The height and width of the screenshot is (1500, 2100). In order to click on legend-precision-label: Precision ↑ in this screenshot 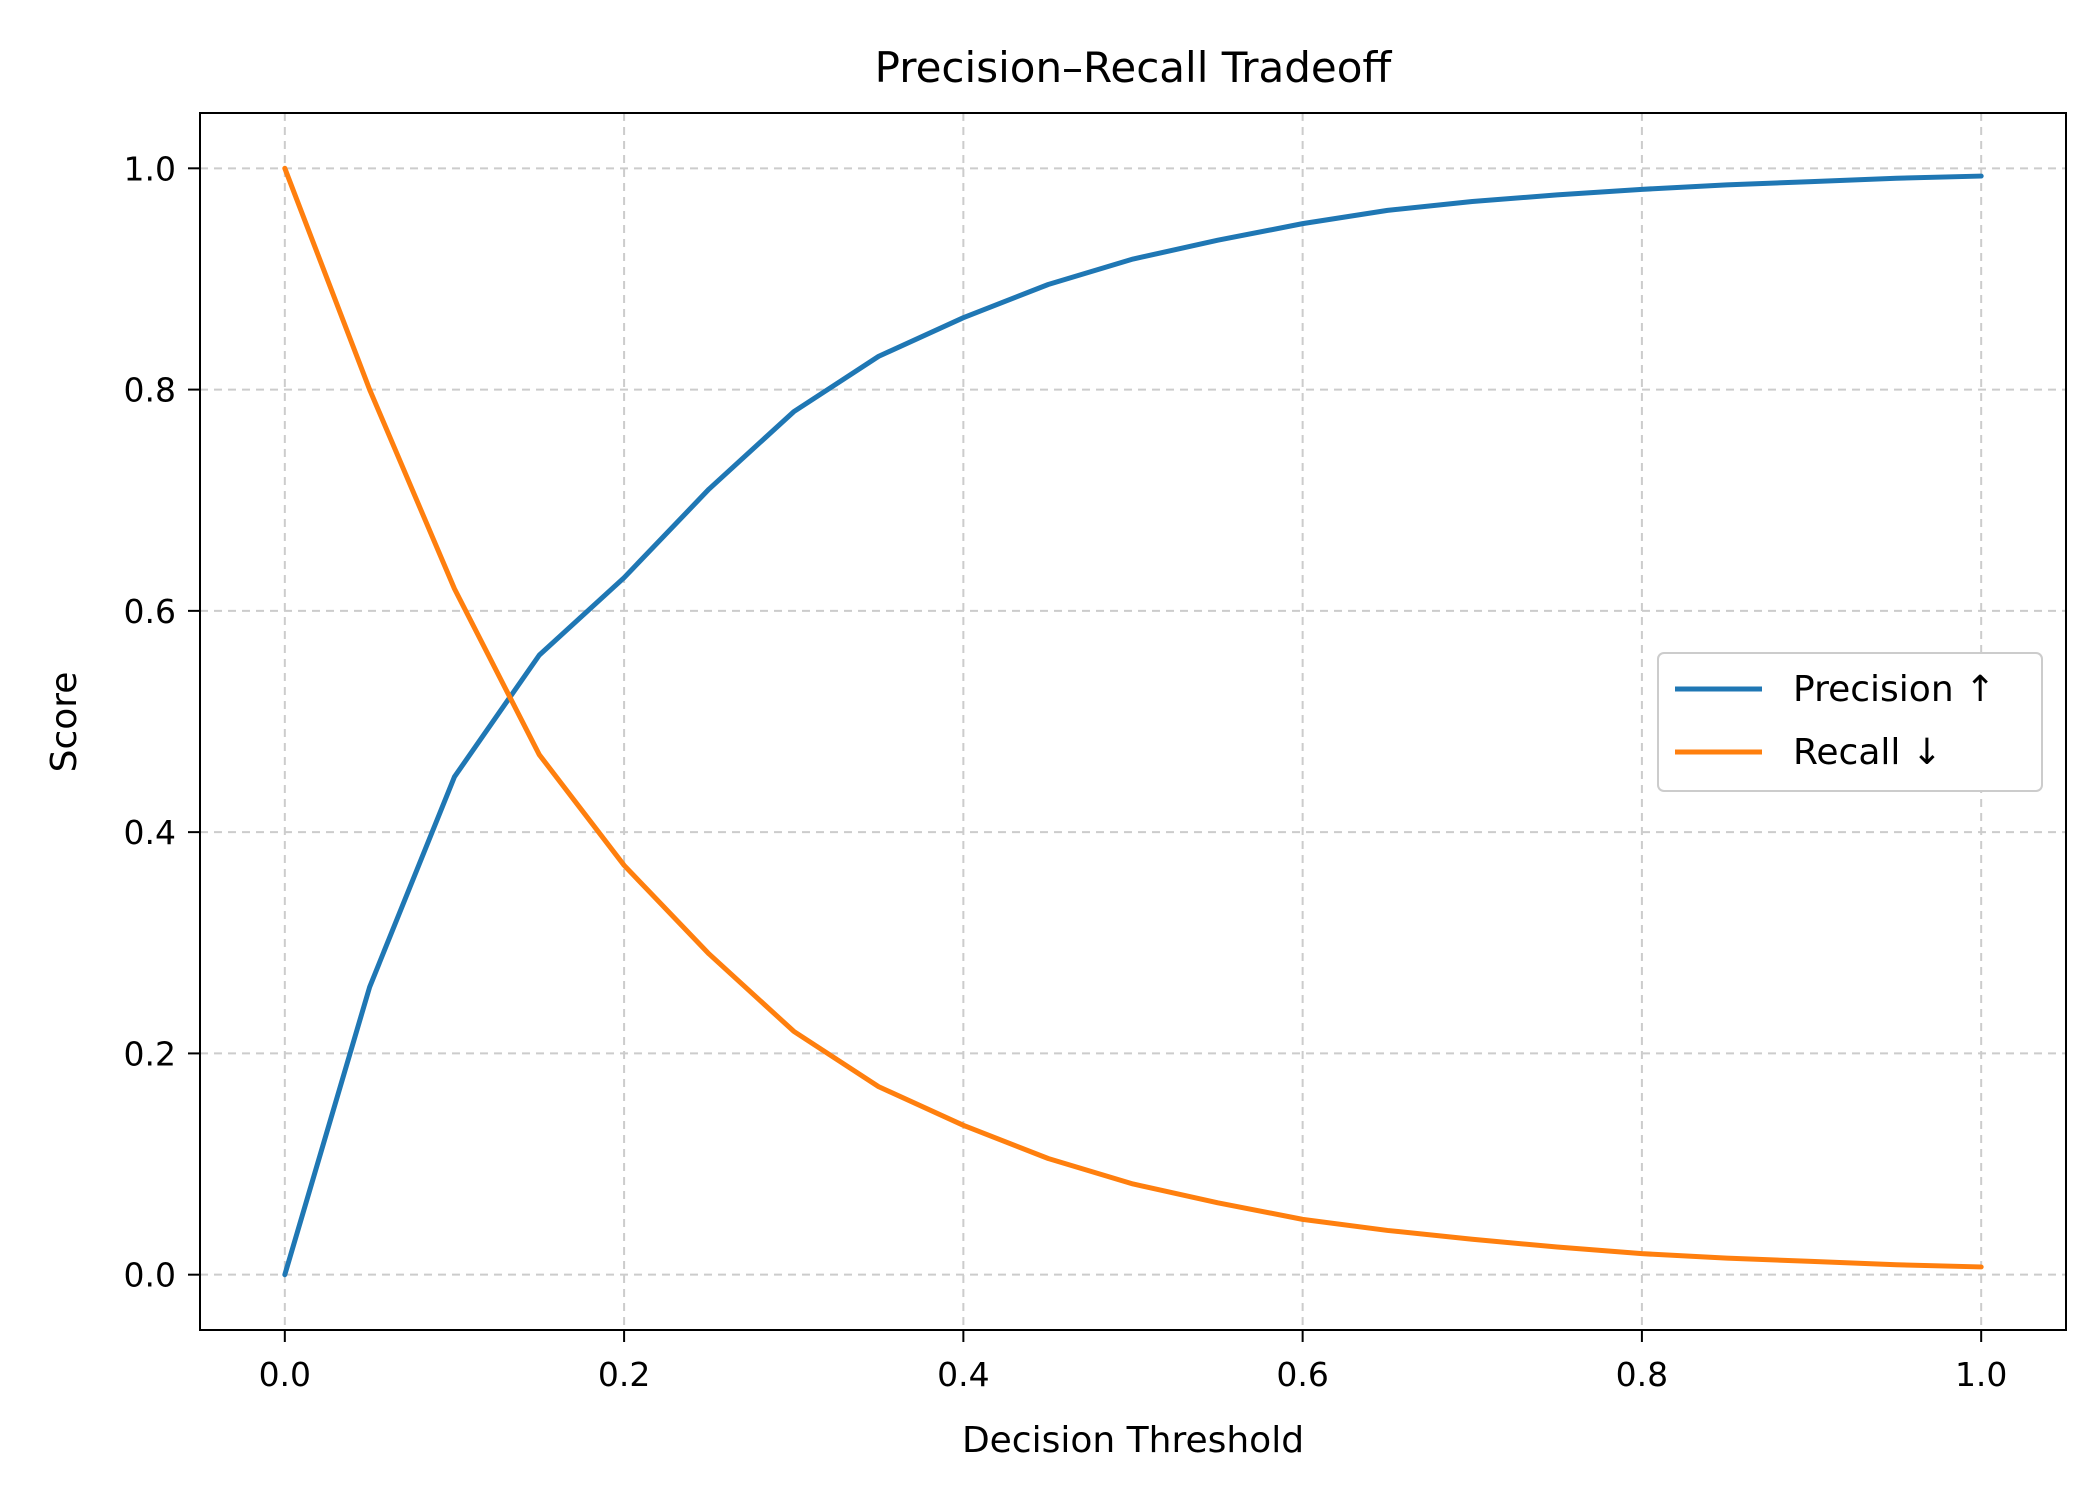, I will do `click(1894, 689)`.